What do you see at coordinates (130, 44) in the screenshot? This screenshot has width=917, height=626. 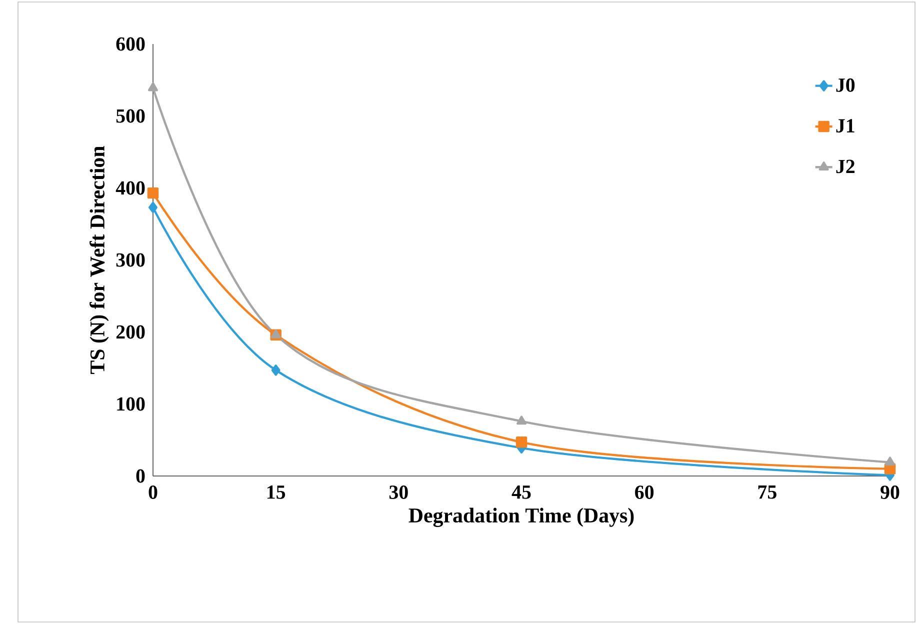 I see `y-tick-label: 600` at bounding box center [130, 44].